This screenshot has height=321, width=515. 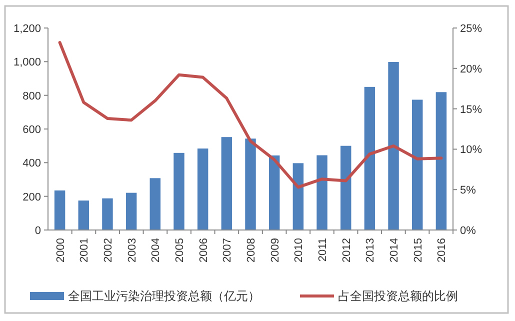 What do you see at coordinates (471, 150) in the screenshot?
I see `y2-tick-label: 10%` at bounding box center [471, 150].